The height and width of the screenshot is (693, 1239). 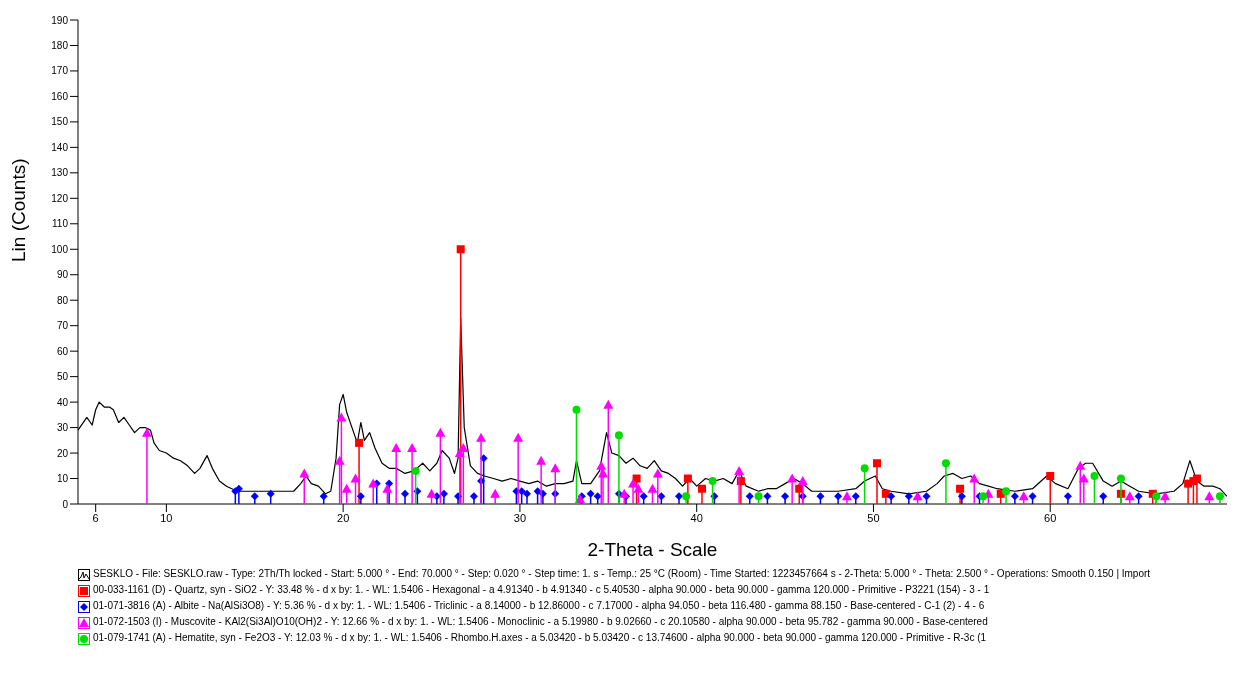 I want to click on y-tick-label: 80, so click(x=62, y=300).